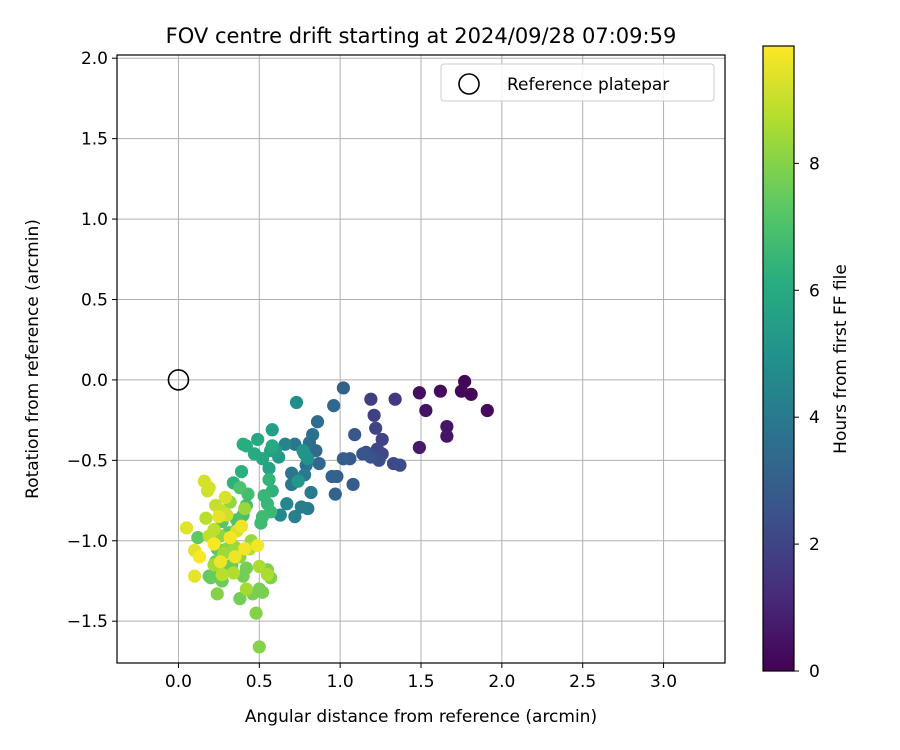  What do you see at coordinates (94, 300) in the screenshot?
I see `y-tick-label: 0.5` at bounding box center [94, 300].